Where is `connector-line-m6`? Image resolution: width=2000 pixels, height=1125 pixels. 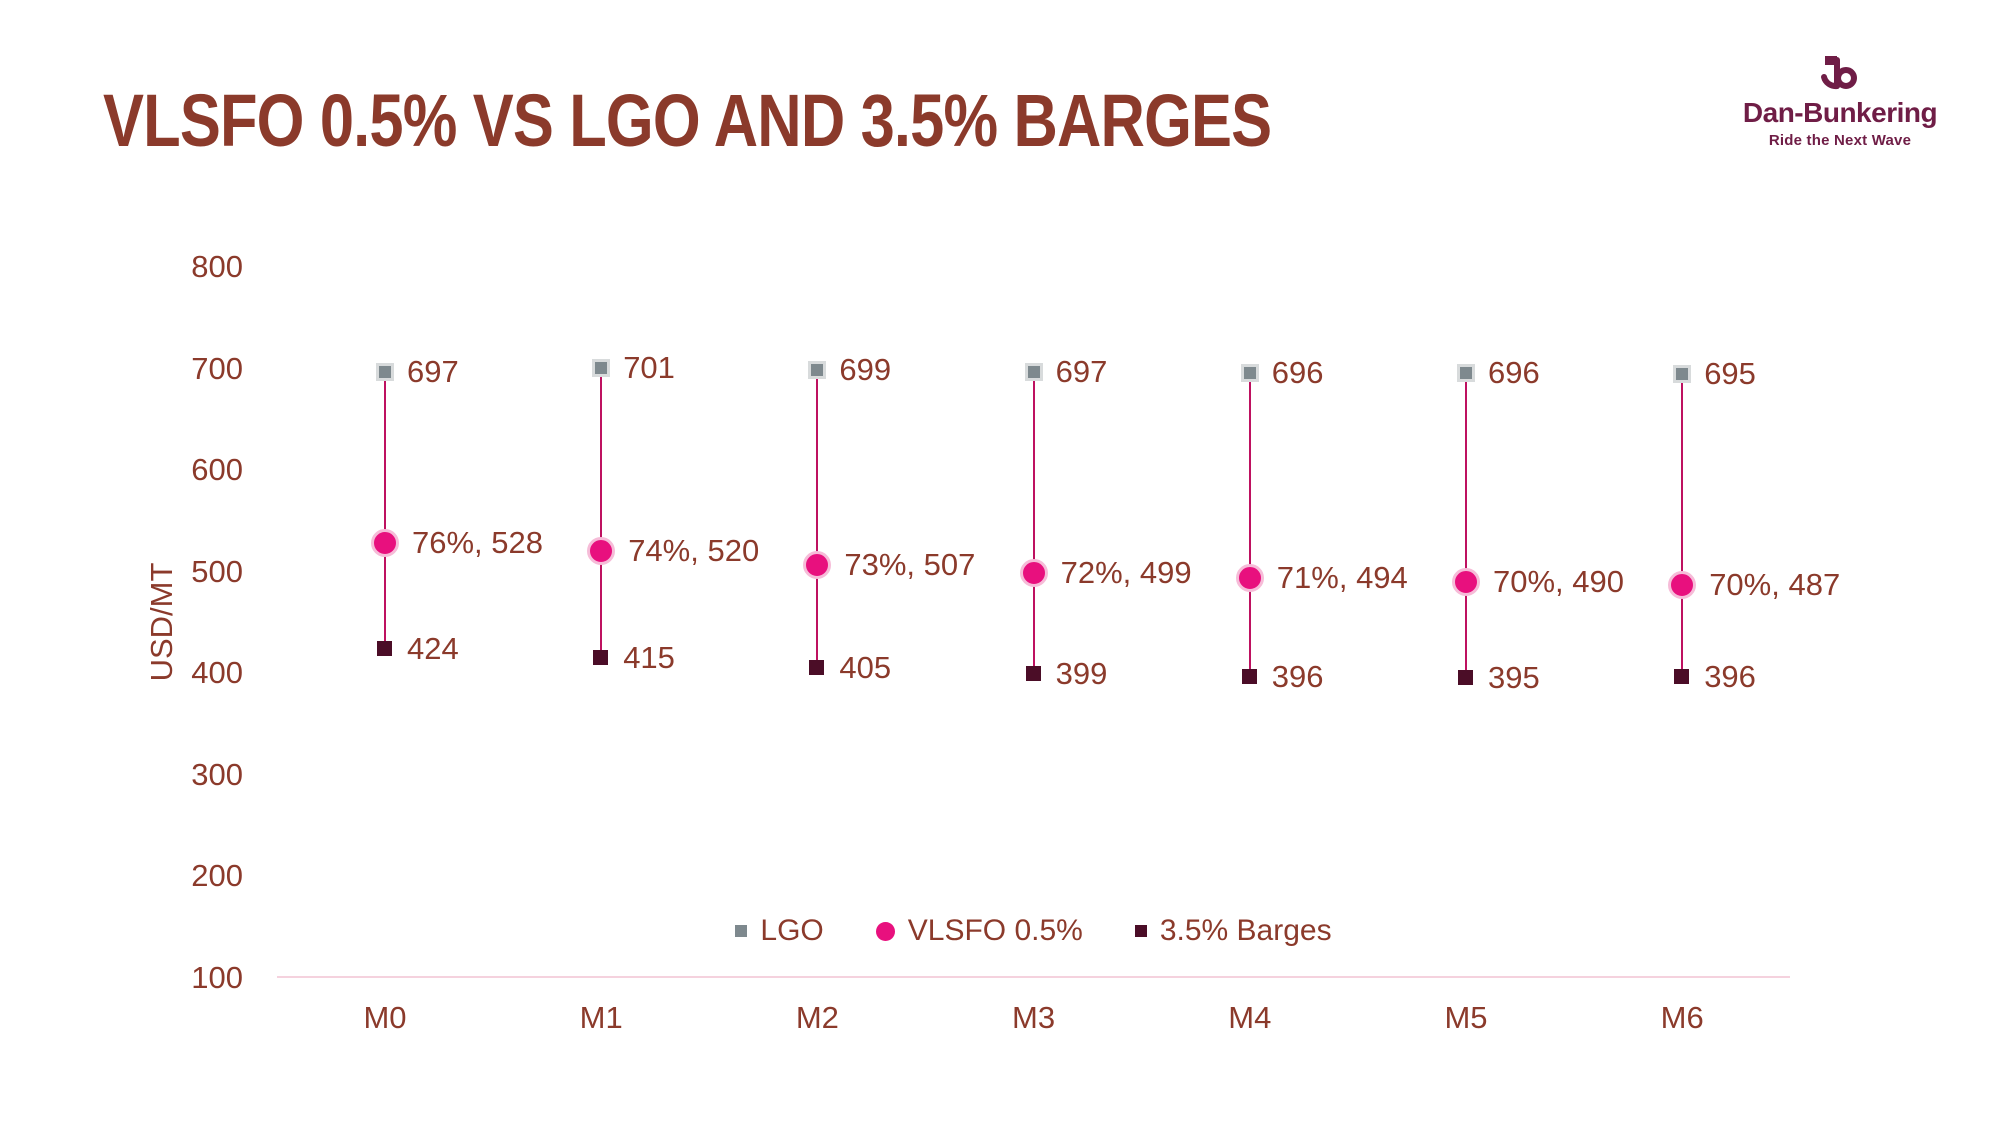
connector-line-m6 is located at coordinates (1682, 525).